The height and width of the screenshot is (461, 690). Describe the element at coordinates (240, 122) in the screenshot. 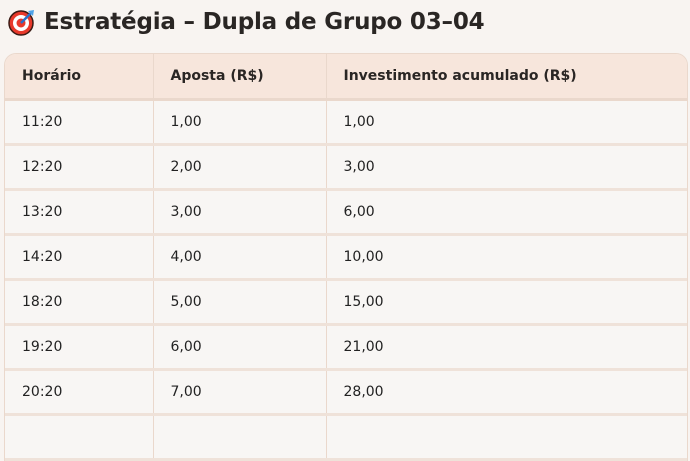

I see `cell-aposta: 1,00` at that location.